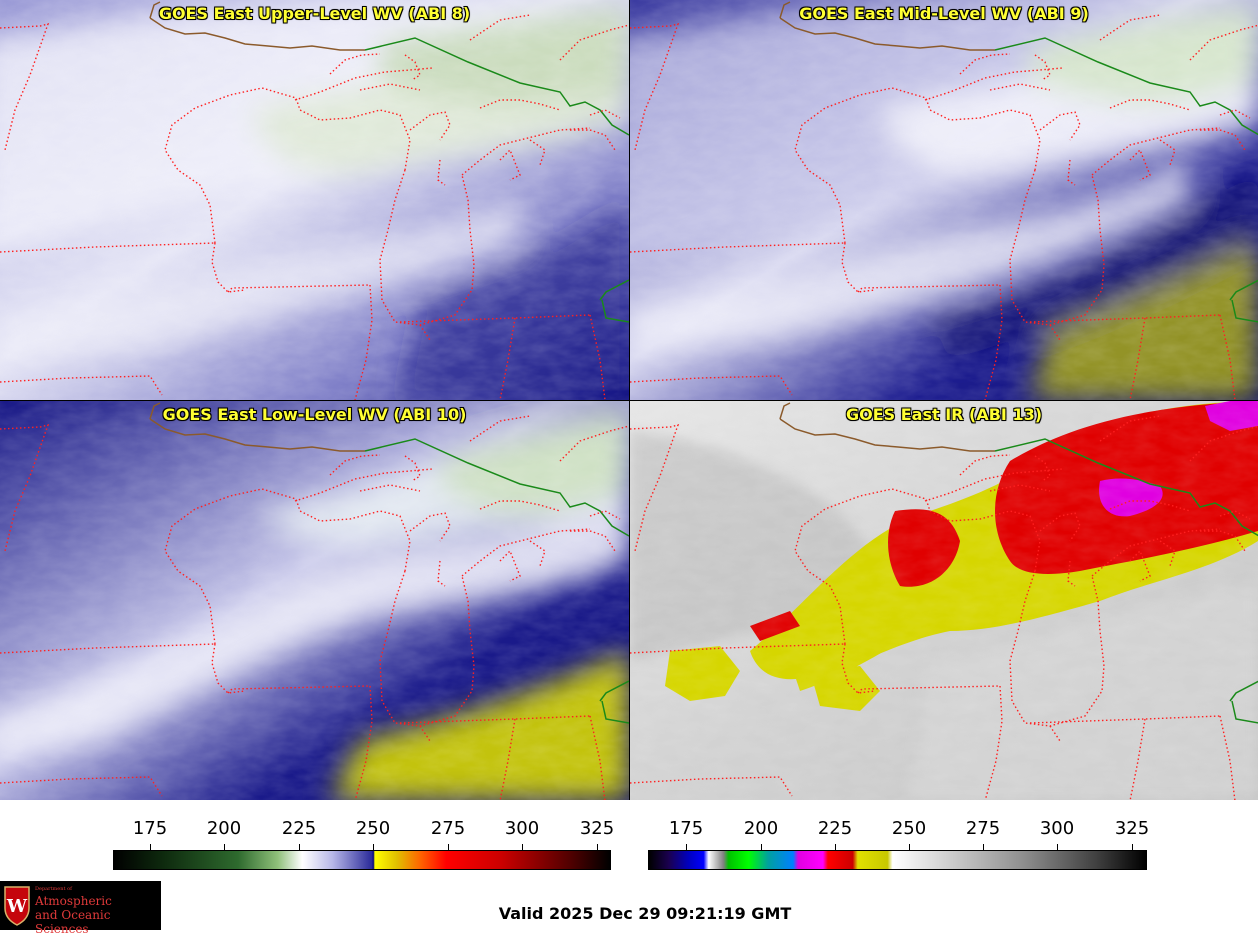 This screenshot has width=1258, height=936. What do you see at coordinates (897, 860) in the screenshot?
I see `colorbar-ir-gradient` at bounding box center [897, 860].